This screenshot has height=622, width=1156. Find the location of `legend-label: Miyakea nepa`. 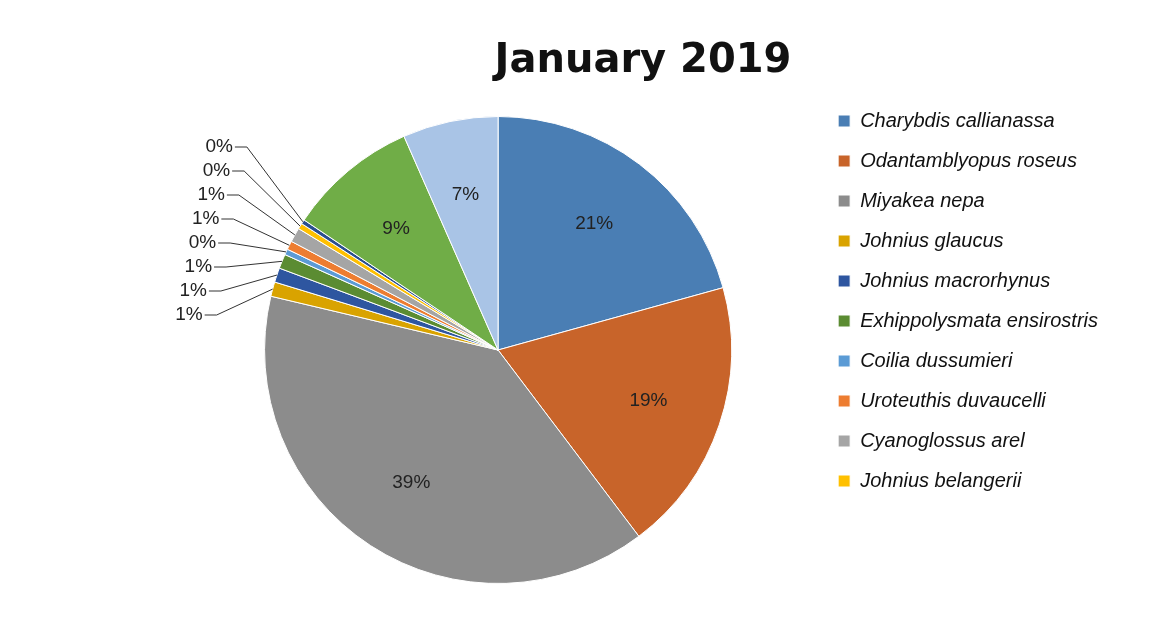

legend-label: Miyakea nepa is located at coordinates (922, 199).